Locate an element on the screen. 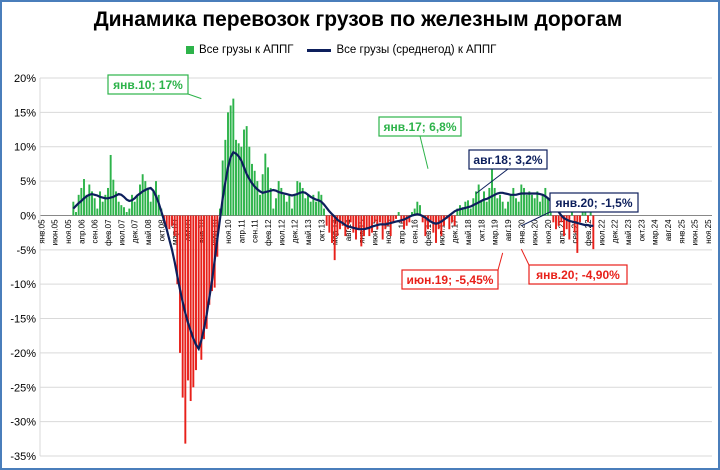  x-tick-label: июл.12 is located at coordinates (281, 232).